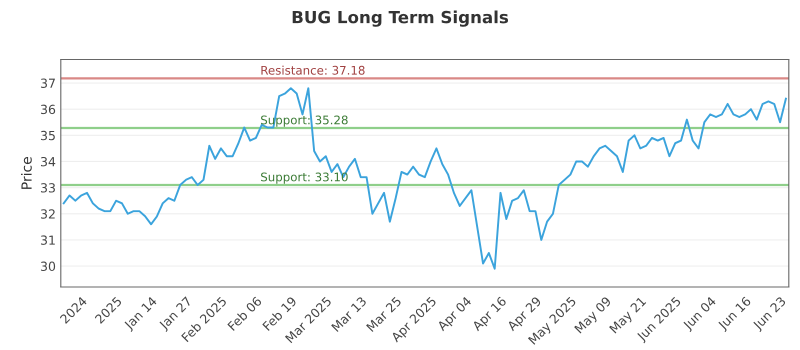 The width and height of the screenshot is (800, 350). What do you see at coordinates (47, 135) in the screenshot?
I see `y-tick-label: 35` at bounding box center [47, 135].